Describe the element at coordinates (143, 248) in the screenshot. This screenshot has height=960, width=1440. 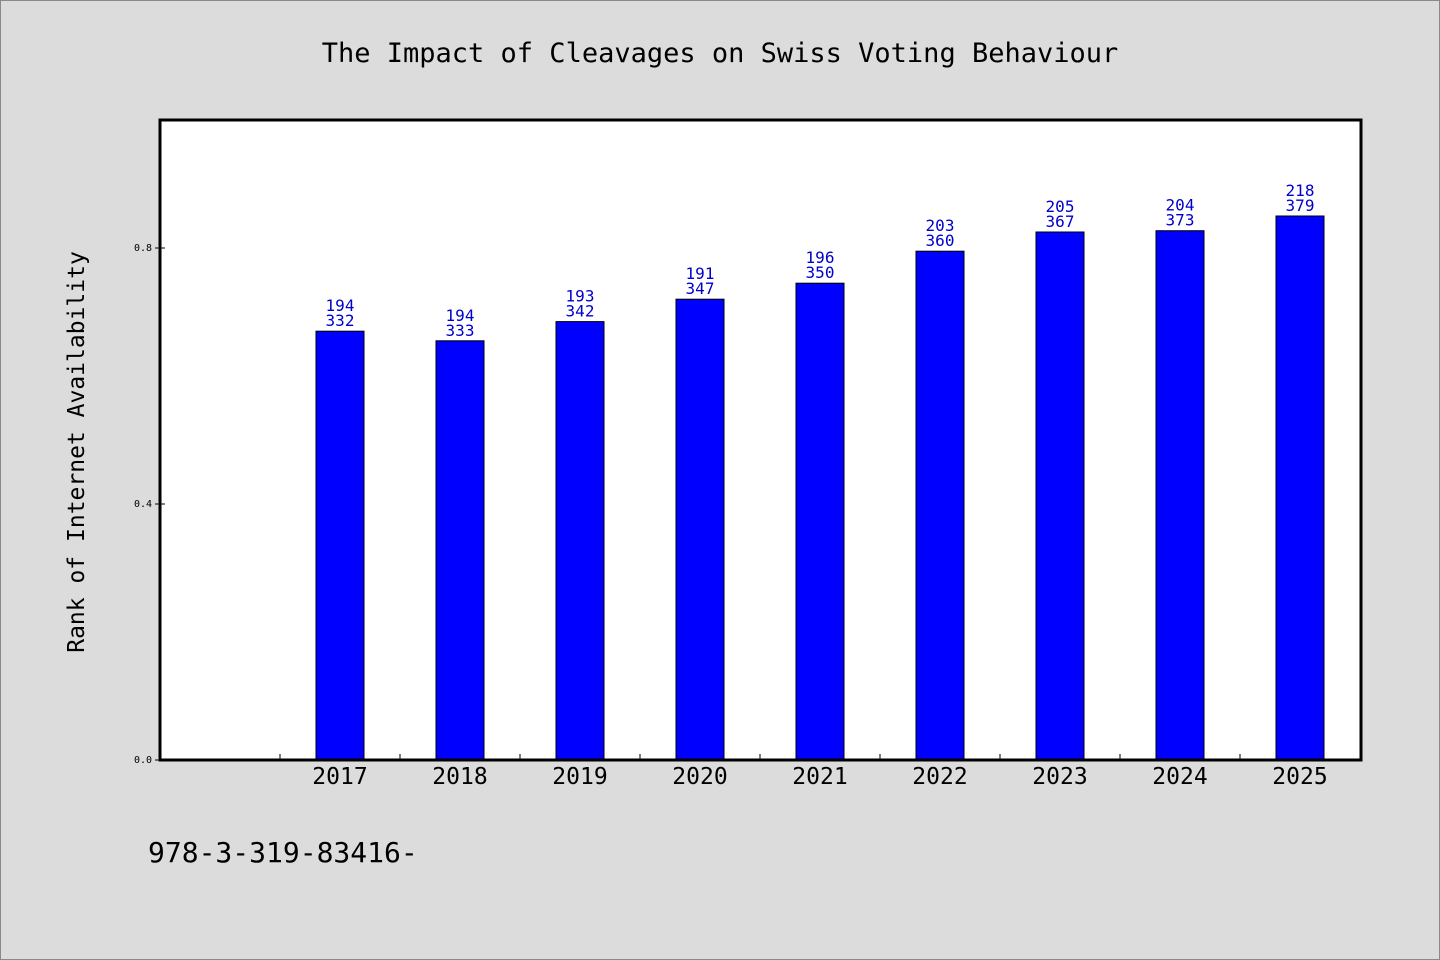
I see `y-tick-label-0.8: 0.8` at that location.